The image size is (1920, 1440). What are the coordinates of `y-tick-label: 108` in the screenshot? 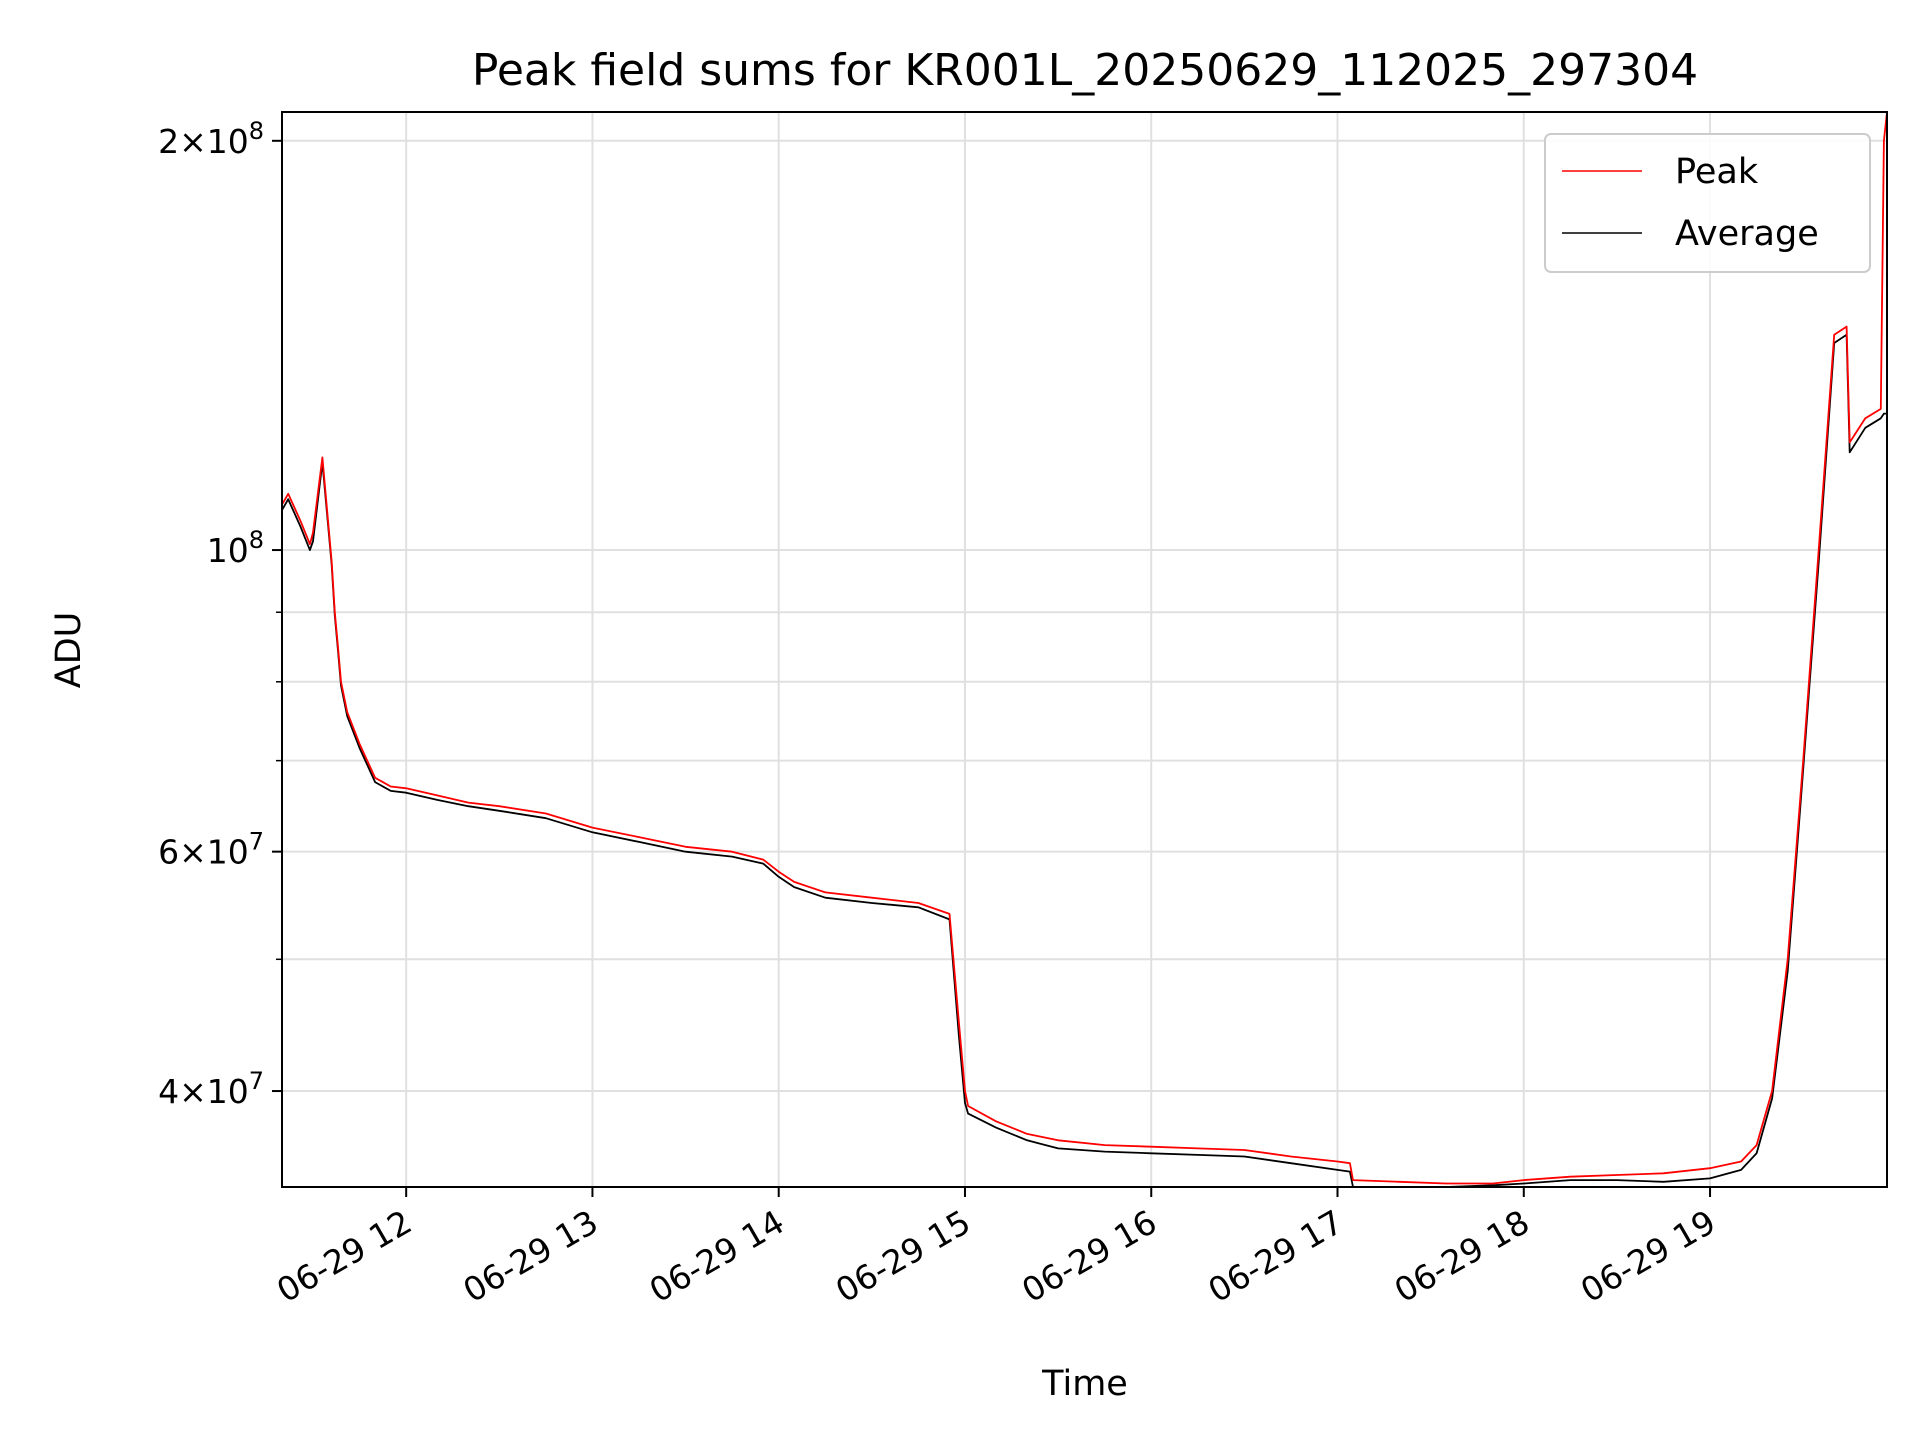 It's located at (235, 548).